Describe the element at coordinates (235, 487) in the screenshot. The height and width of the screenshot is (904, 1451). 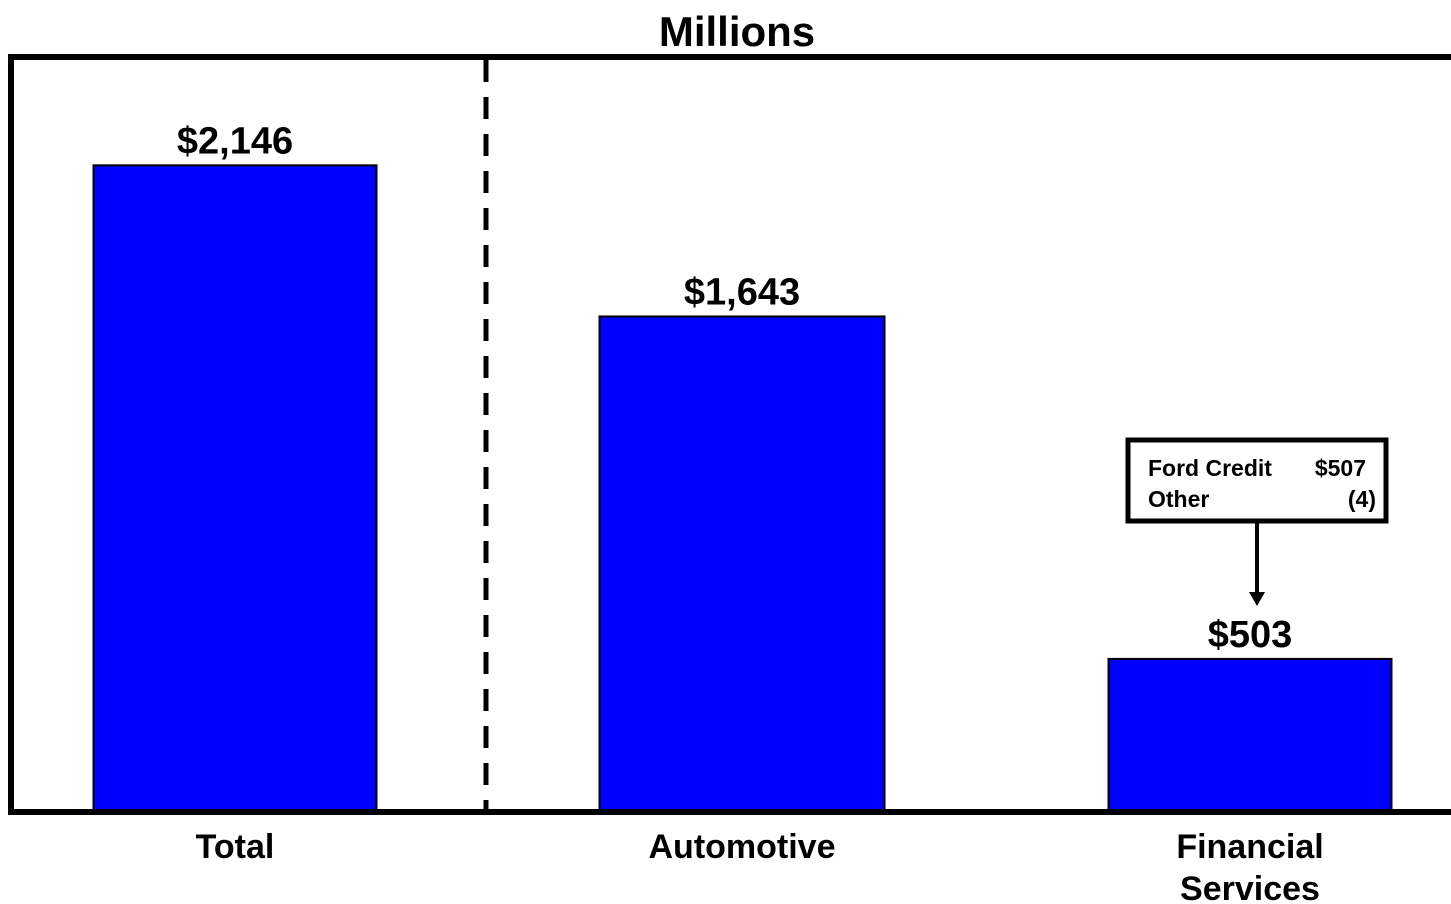
I see `bar-total` at that location.